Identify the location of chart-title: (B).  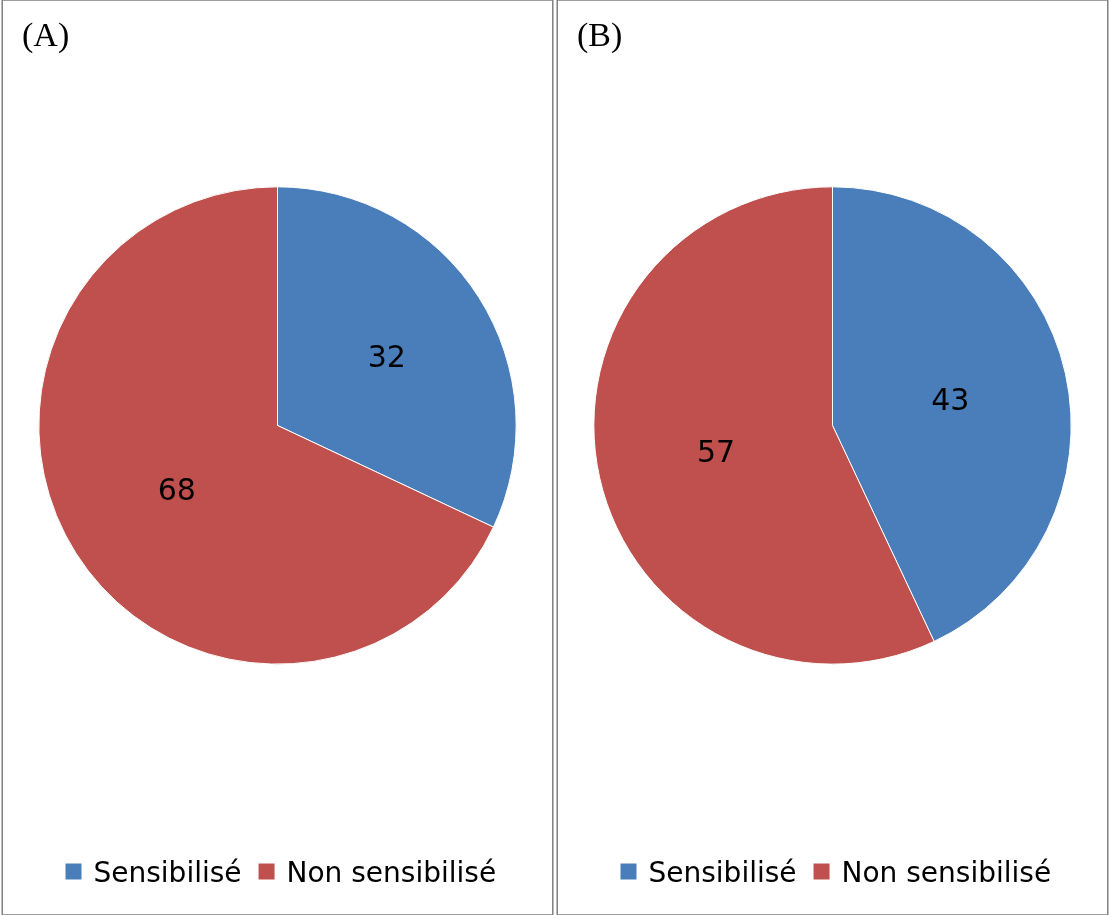
(600, 35).